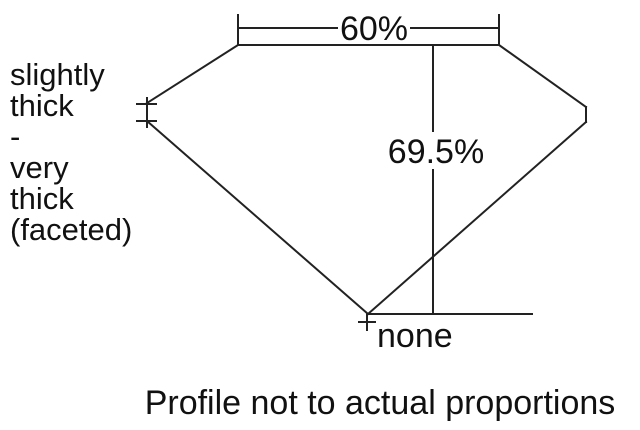  Describe the element at coordinates (374, 29) in the screenshot. I see `table-width-label: 60%` at that location.